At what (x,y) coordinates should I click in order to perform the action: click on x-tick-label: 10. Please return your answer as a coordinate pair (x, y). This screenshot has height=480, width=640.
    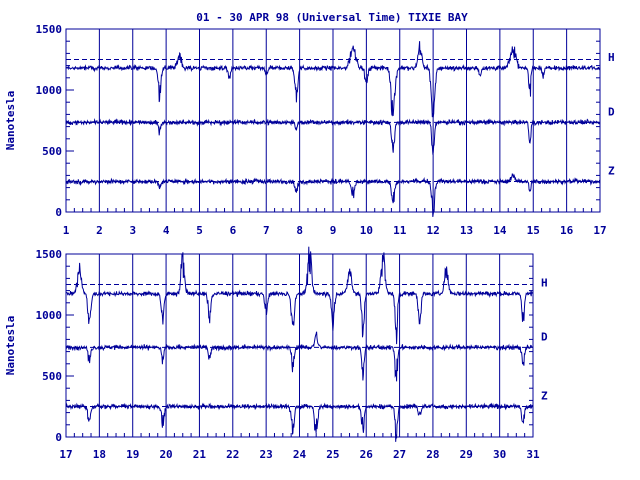
    Looking at the image, I should click on (366, 230).